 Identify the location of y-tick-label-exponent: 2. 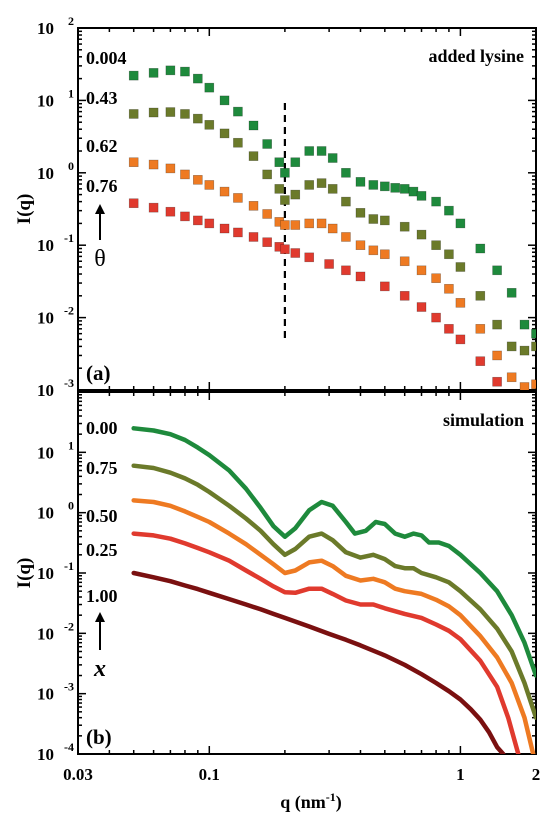
(71, 21).